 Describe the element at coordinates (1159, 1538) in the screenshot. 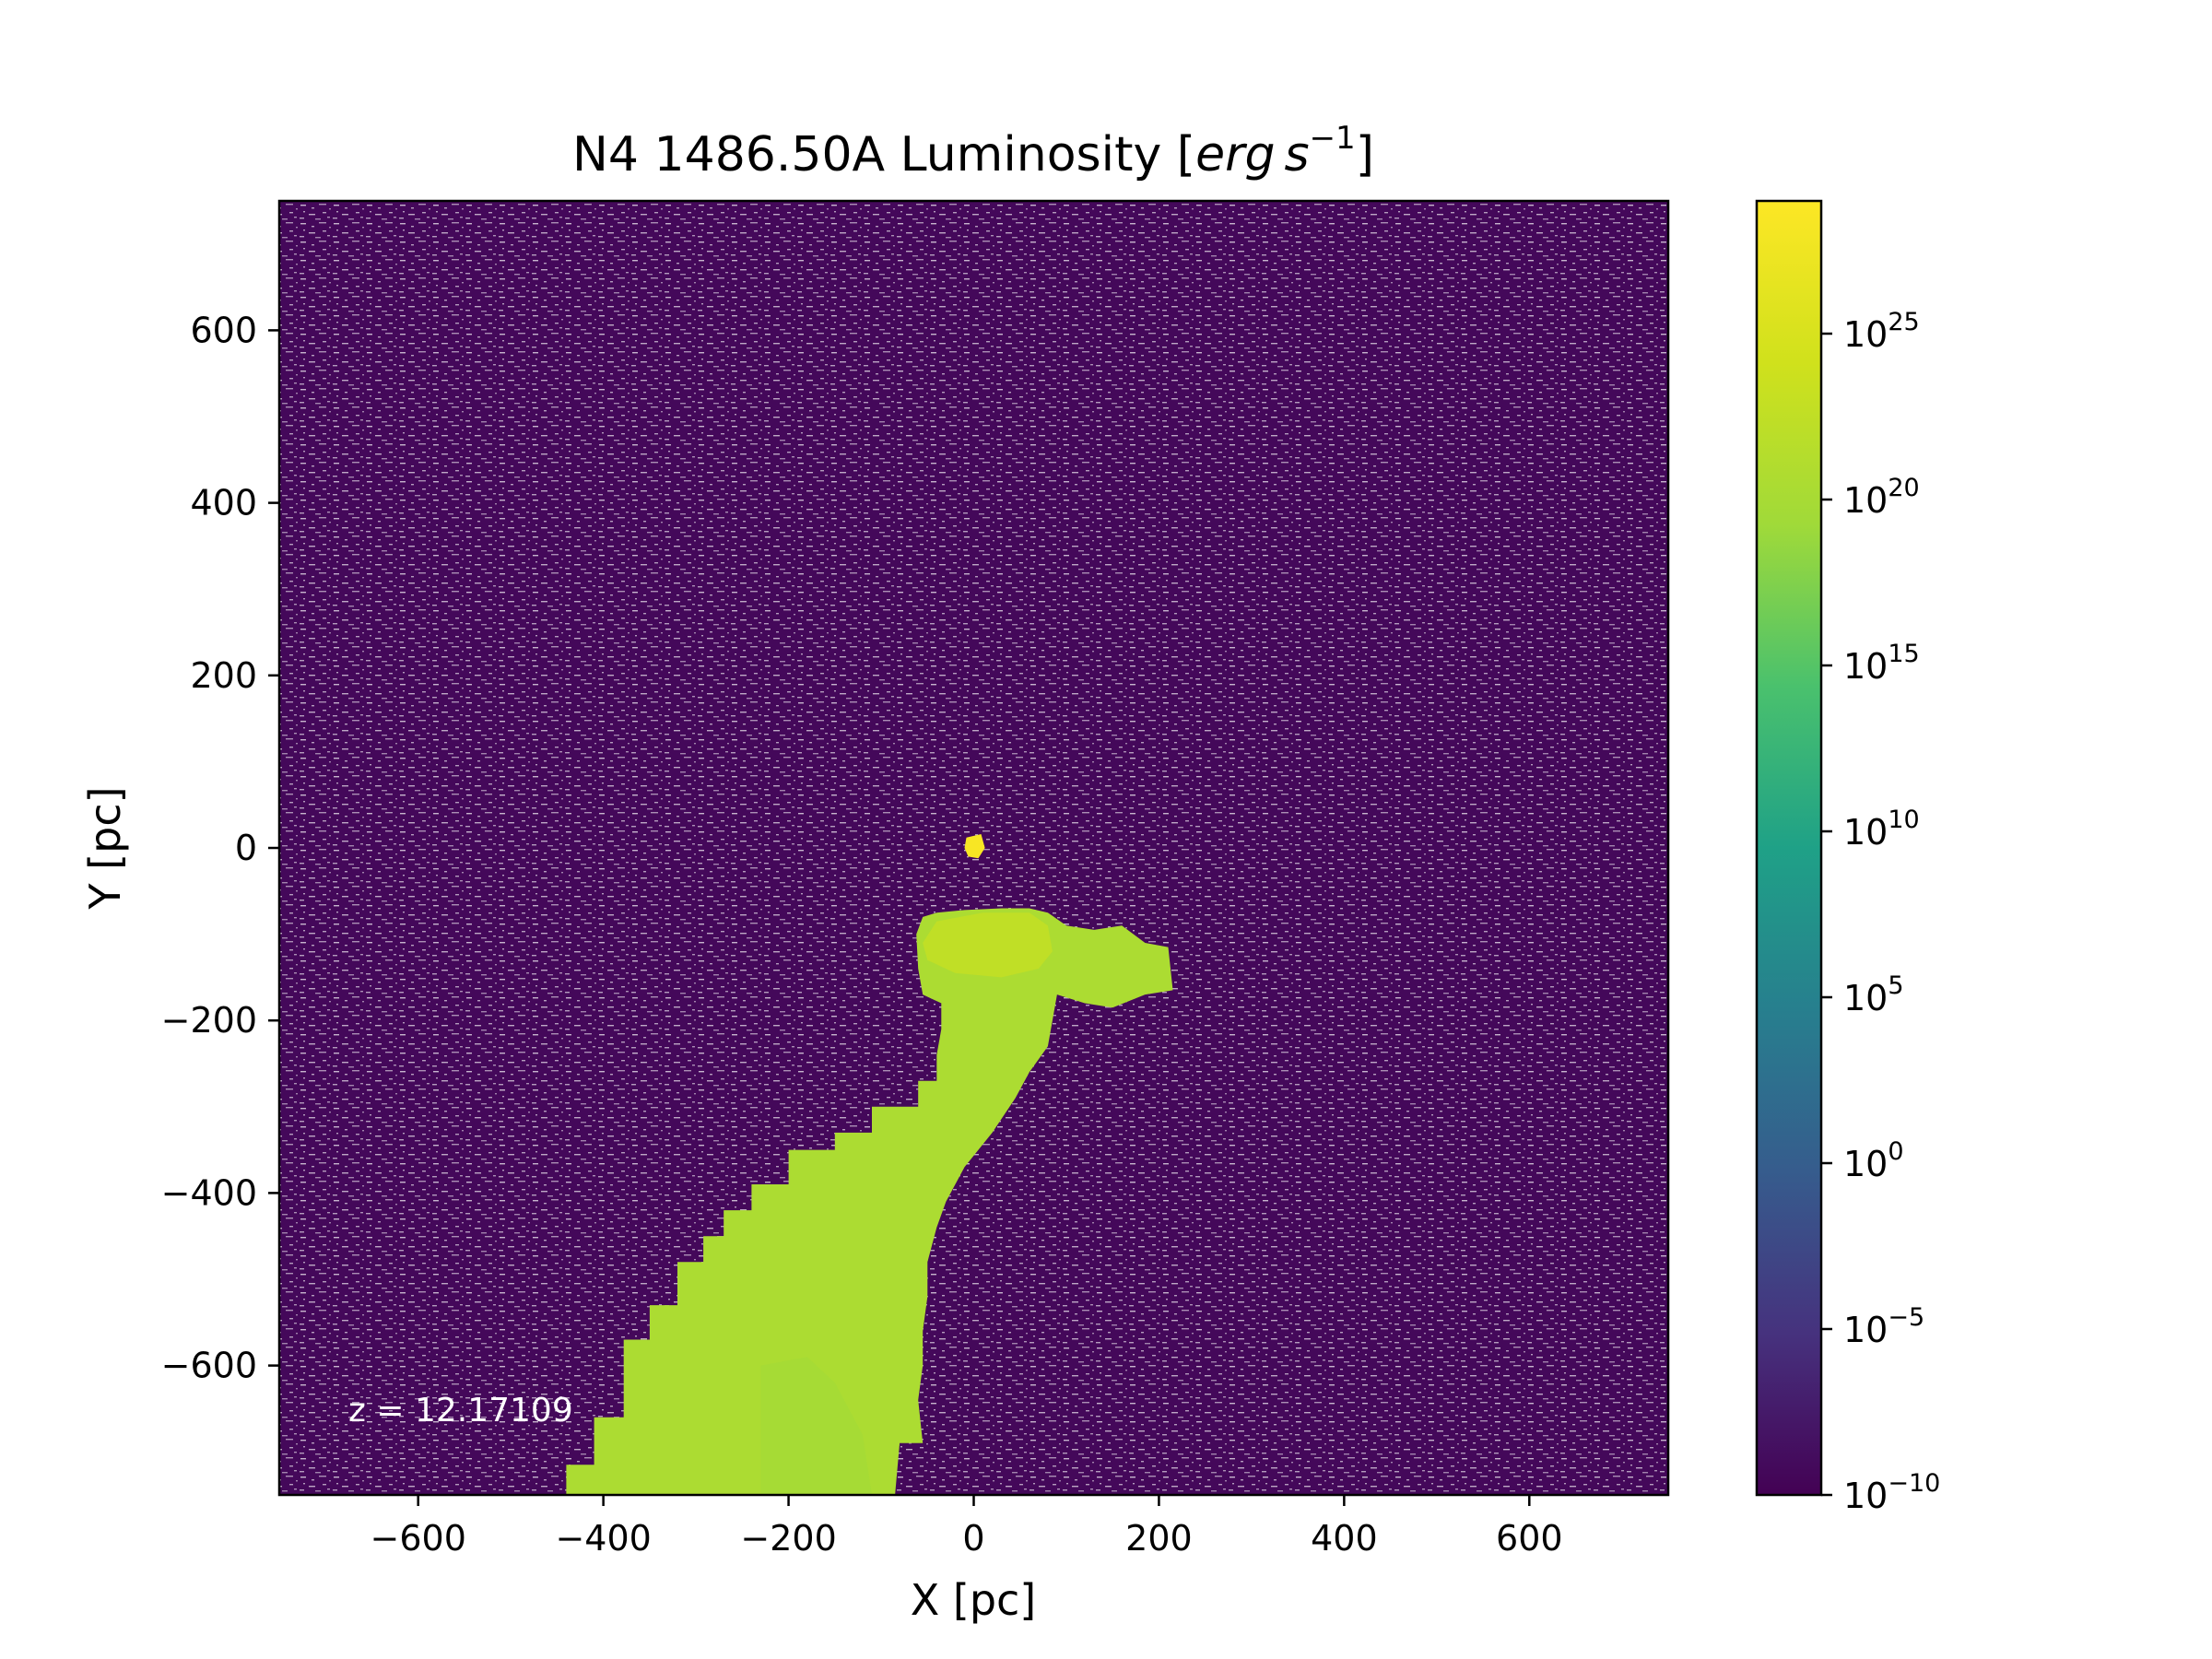

I see `x-tick-label: 200` at that location.